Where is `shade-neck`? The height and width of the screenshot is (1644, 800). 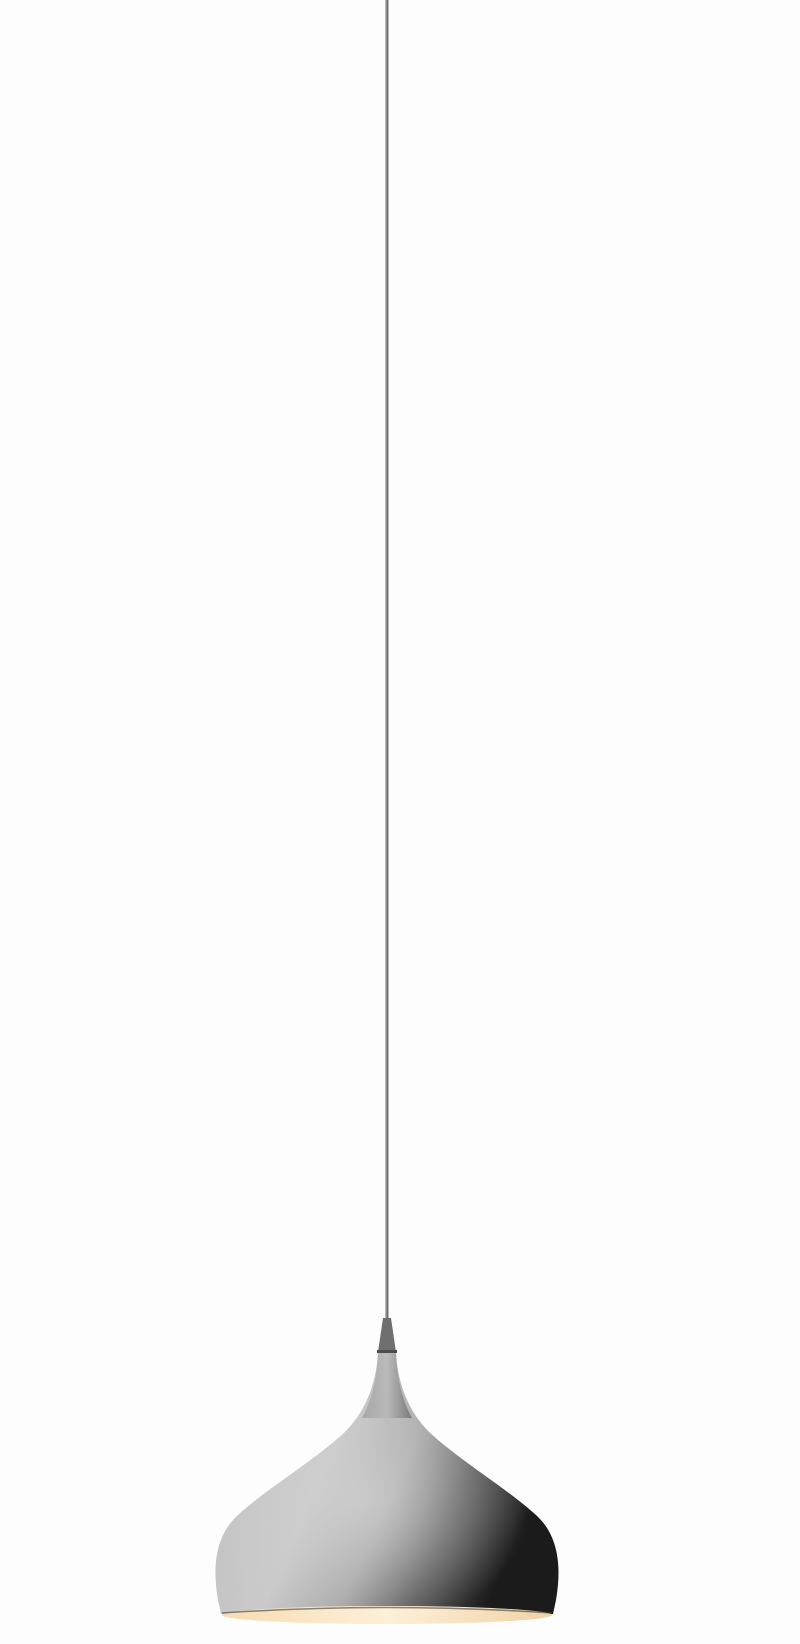
shade-neck is located at coordinates (387, 1385).